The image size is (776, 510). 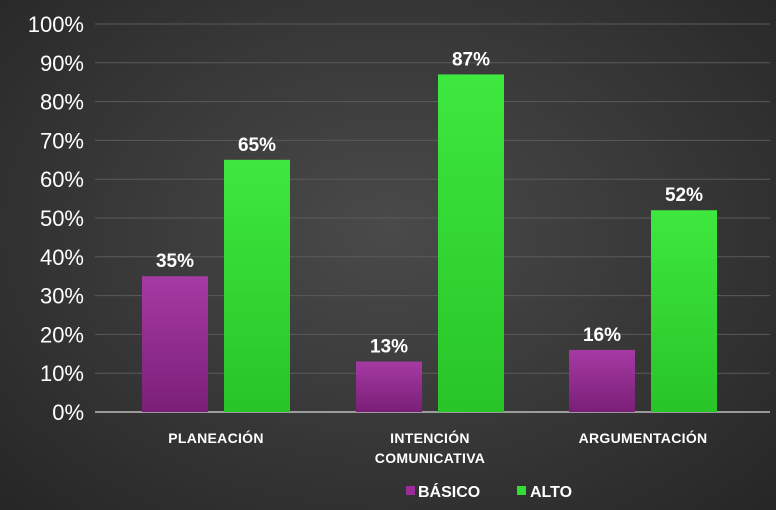 What do you see at coordinates (430, 437) in the screenshot?
I see `x-tick-label: INTENCIÓN` at bounding box center [430, 437].